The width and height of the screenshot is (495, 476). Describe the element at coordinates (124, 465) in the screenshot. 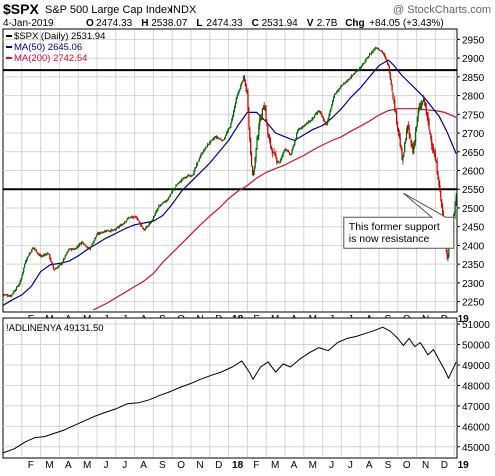

I see `ad-xtick-label-5: J` at that location.